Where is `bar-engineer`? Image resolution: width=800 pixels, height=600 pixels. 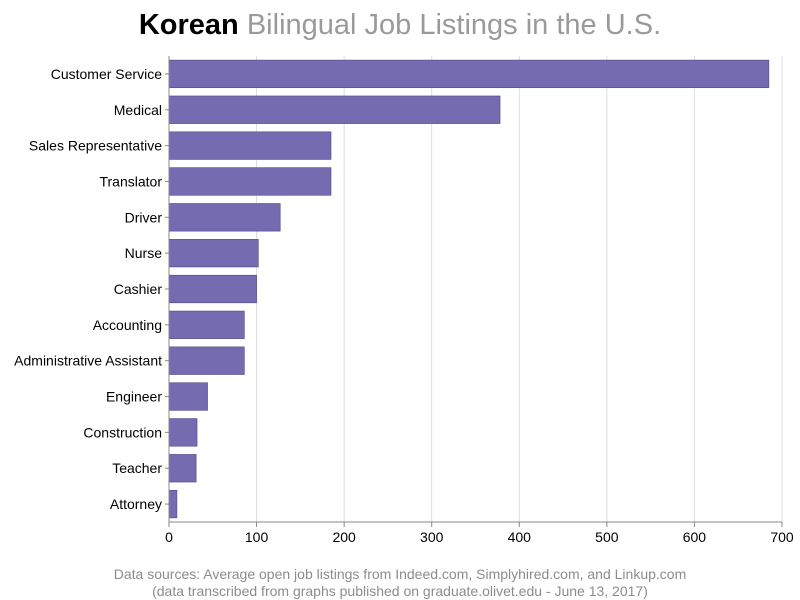
bar-engineer is located at coordinates (188, 396).